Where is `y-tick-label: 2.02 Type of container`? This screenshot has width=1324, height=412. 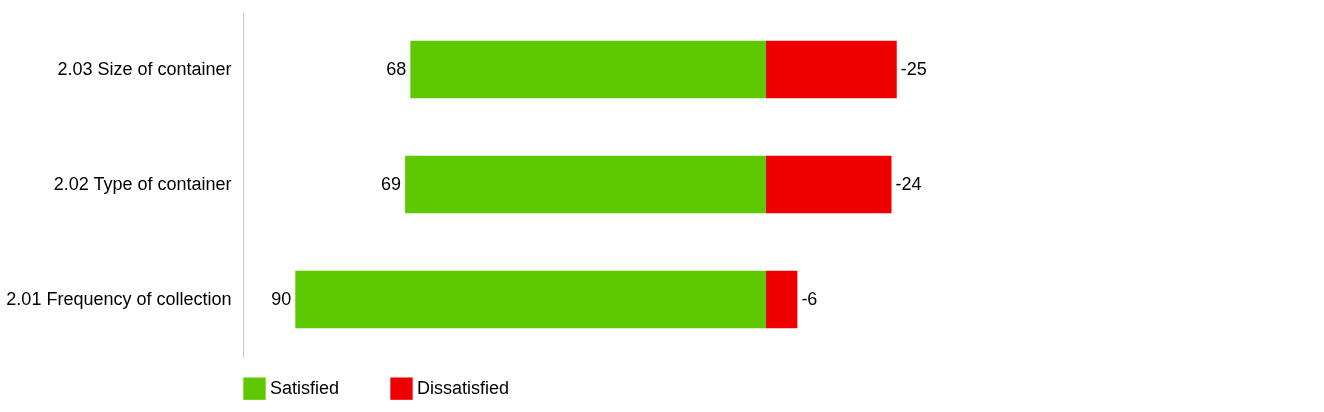 y-tick-label: 2.02 Type of container is located at coordinates (142, 183).